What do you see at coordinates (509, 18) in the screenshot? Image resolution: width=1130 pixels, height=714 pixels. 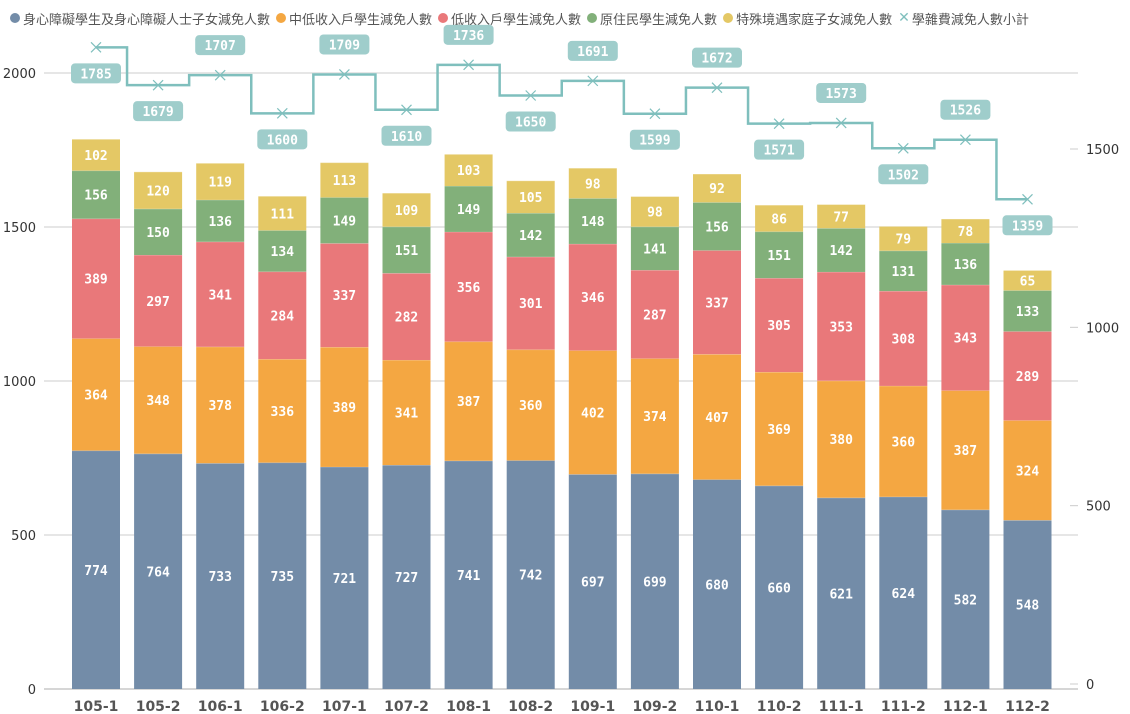 I see `legend-item: 低收入戶學生減免人數` at bounding box center [509, 18].